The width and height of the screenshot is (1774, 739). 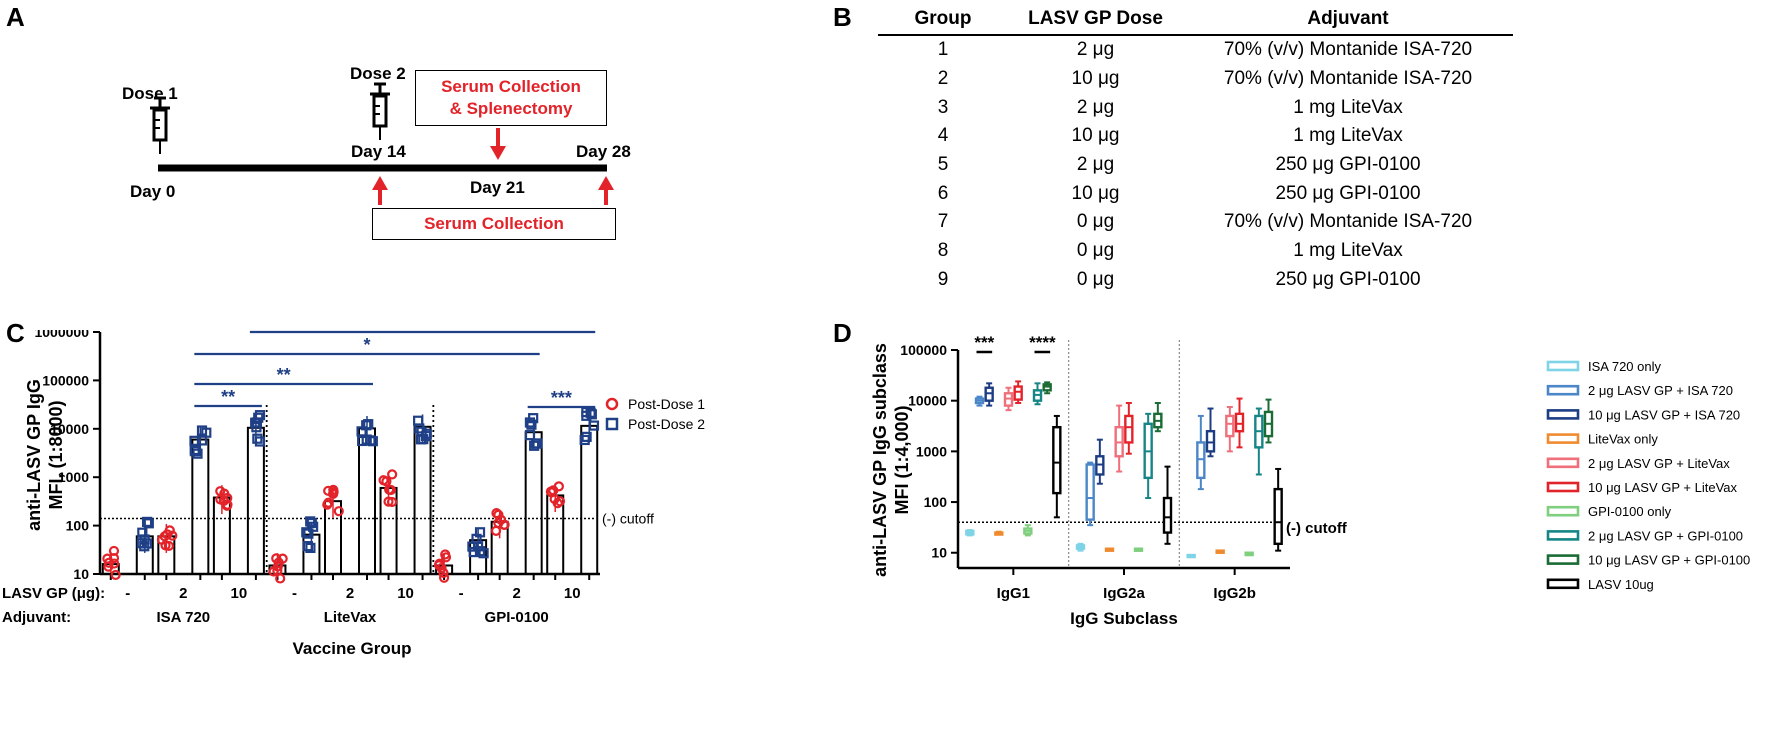 What do you see at coordinates (366, 345) in the screenshot?
I see `significance-label: *` at bounding box center [366, 345].